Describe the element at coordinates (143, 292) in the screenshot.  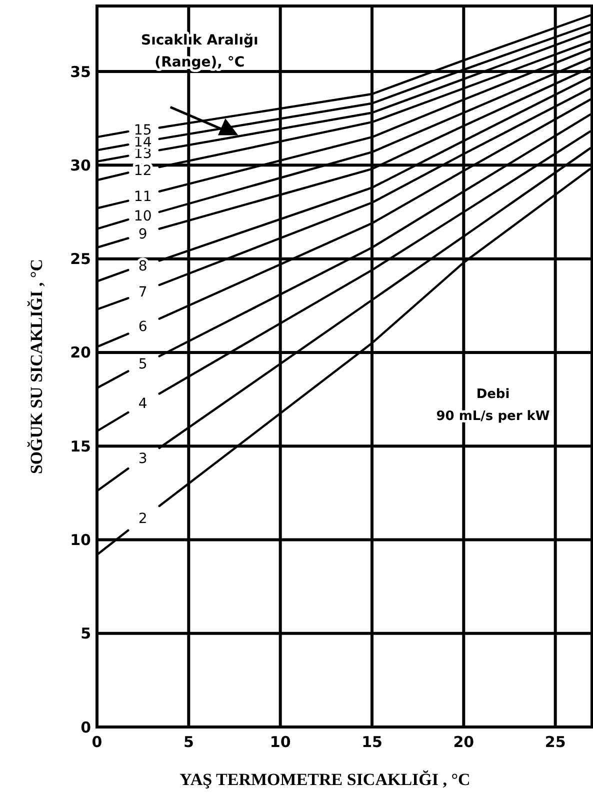
I see `series-label: 7` at that location.